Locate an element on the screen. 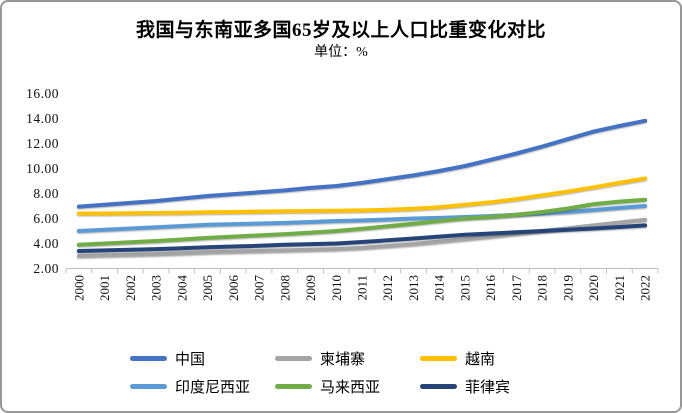  y-axis-label: 12.00 is located at coordinates (42, 143).